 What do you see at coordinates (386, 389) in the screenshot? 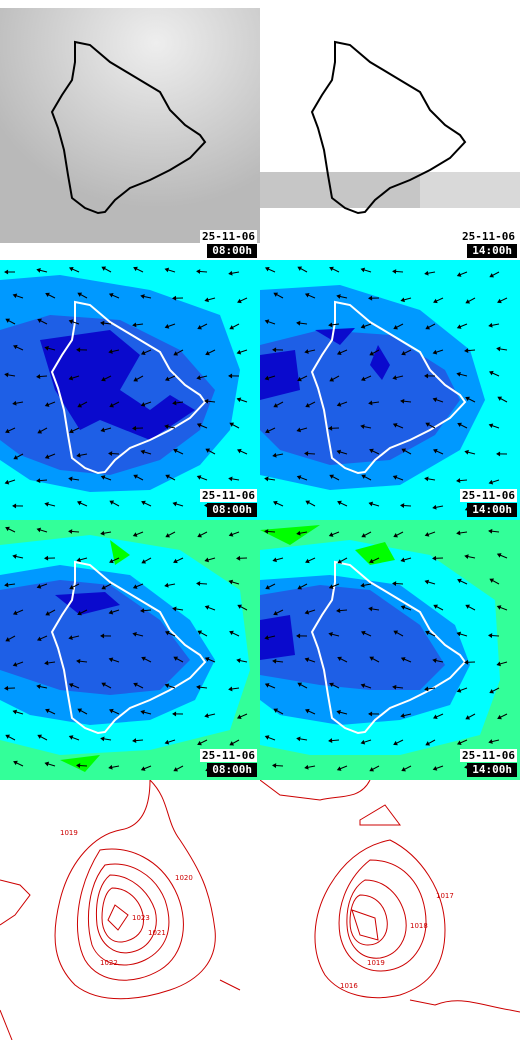
I see `wind-arrows` at bounding box center [386, 389].